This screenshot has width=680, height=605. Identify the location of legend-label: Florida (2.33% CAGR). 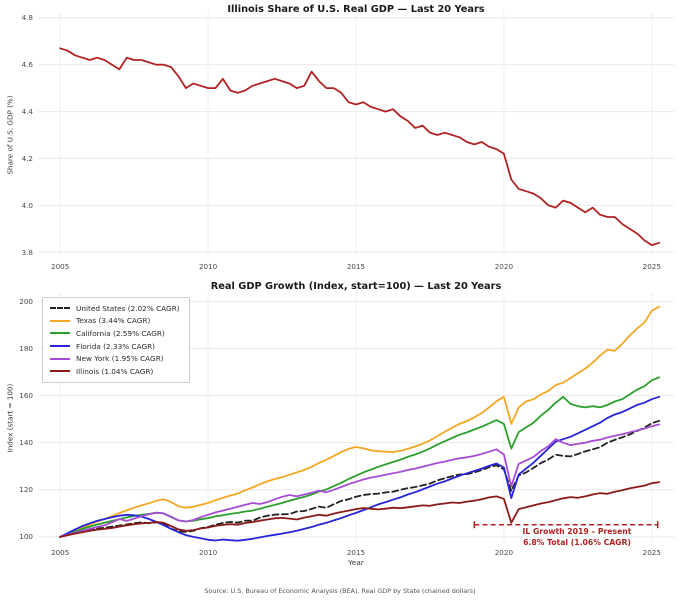
(116, 346).